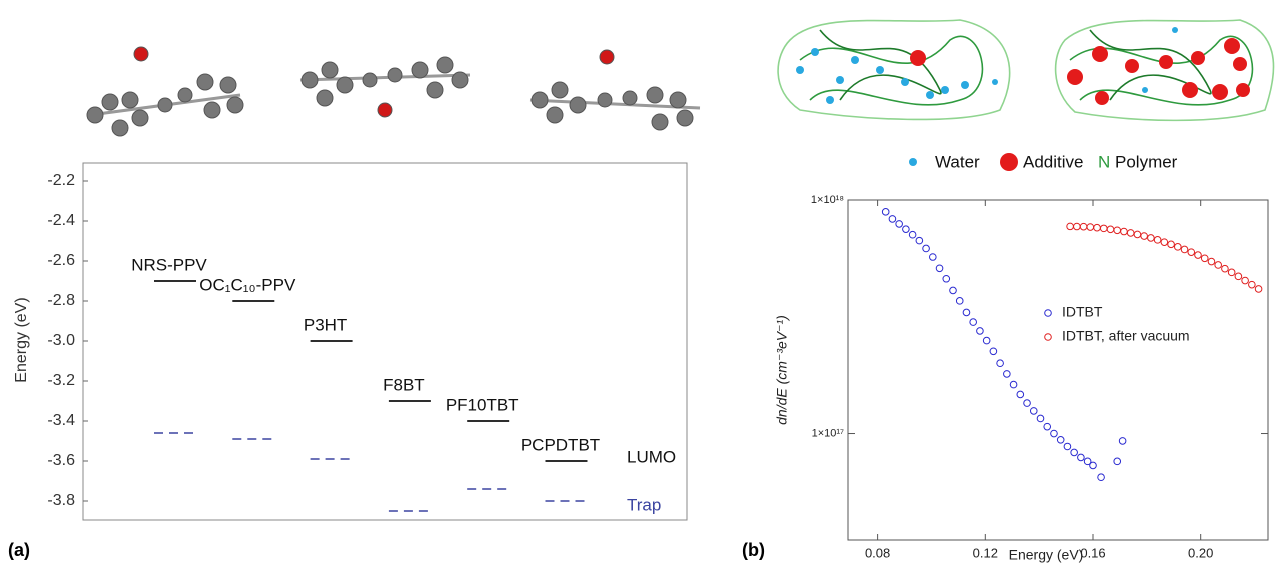  Describe the element at coordinates (1048, 337) in the screenshot. I see `legend-marker` at that location.